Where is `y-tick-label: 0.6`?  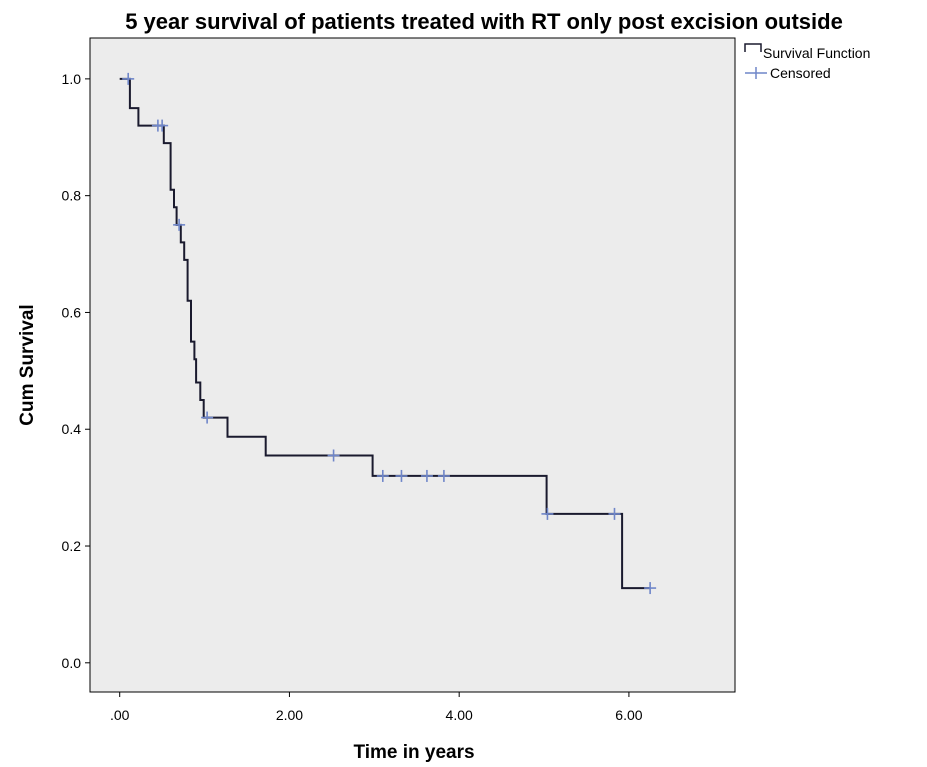 y-tick-label: 0.6 is located at coordinates (72, 312).